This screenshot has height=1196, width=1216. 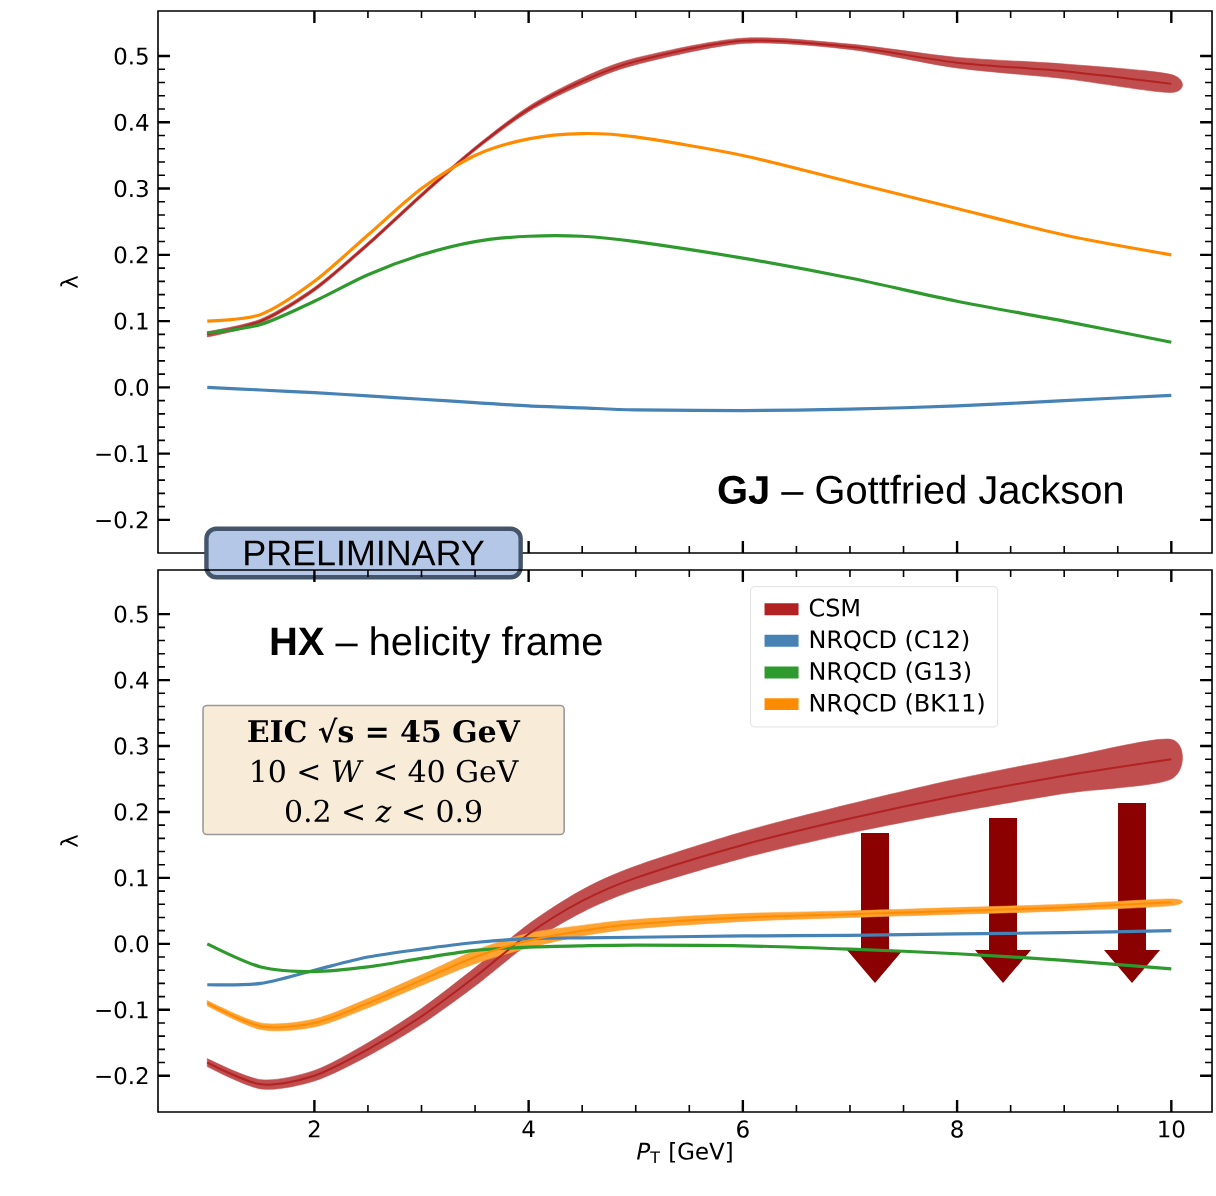 What do you see at coordinates (384, 730) in the screenshot?
I see `annotation: EIC √s = 45 GeV` at bounding box center [384, 730].